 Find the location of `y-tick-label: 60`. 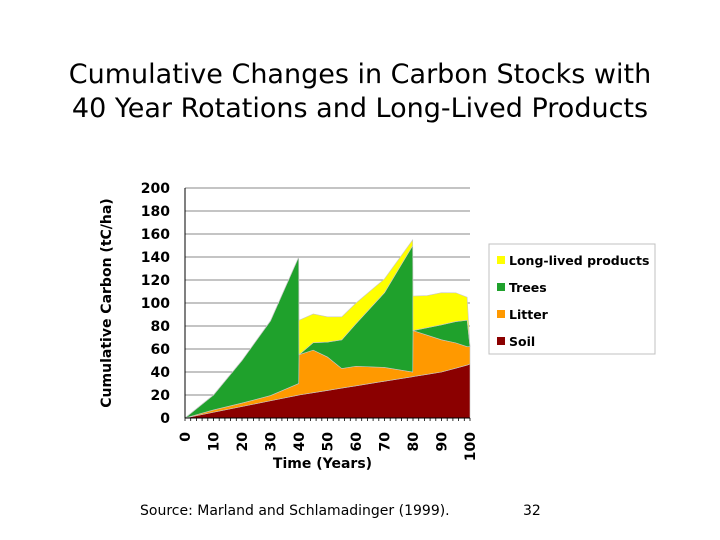

y-tick-label: 60 is located at coordinates (161, 350).